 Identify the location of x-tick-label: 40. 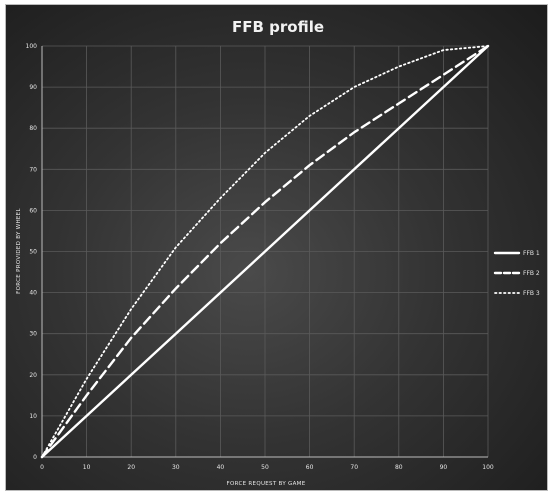
(221, 467).